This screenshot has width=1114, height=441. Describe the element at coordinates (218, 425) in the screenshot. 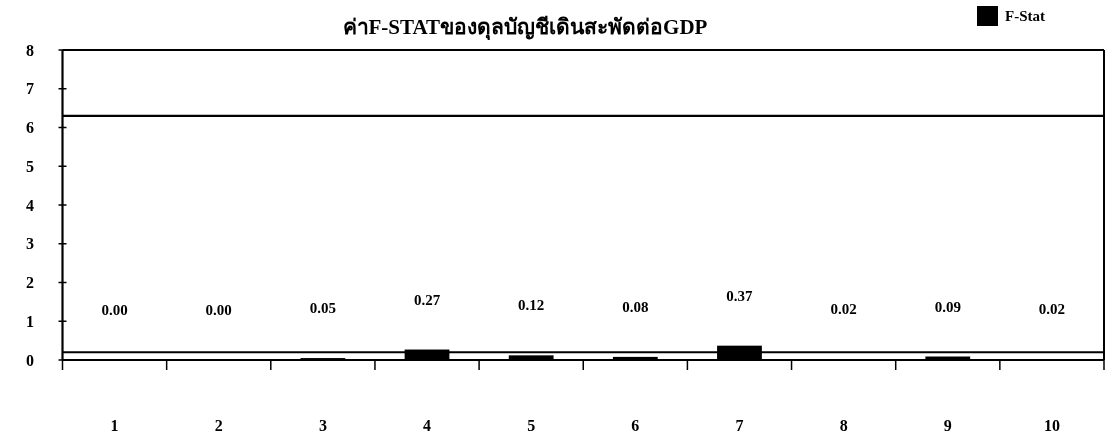

I see `x-tick-label: 2` at that location.